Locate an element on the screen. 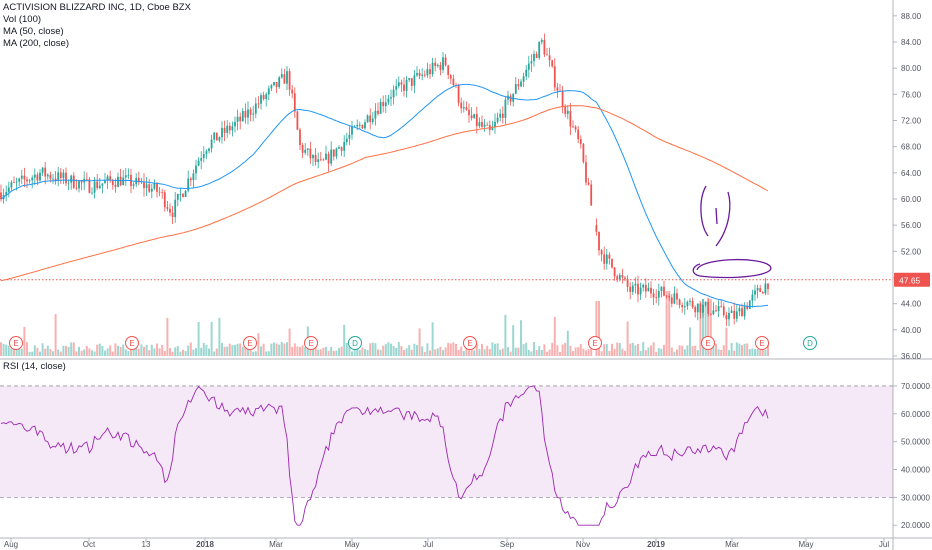 This screenshot has width=932, height=550. volume-label: Vol (100) is located at coordinates (22, 19).